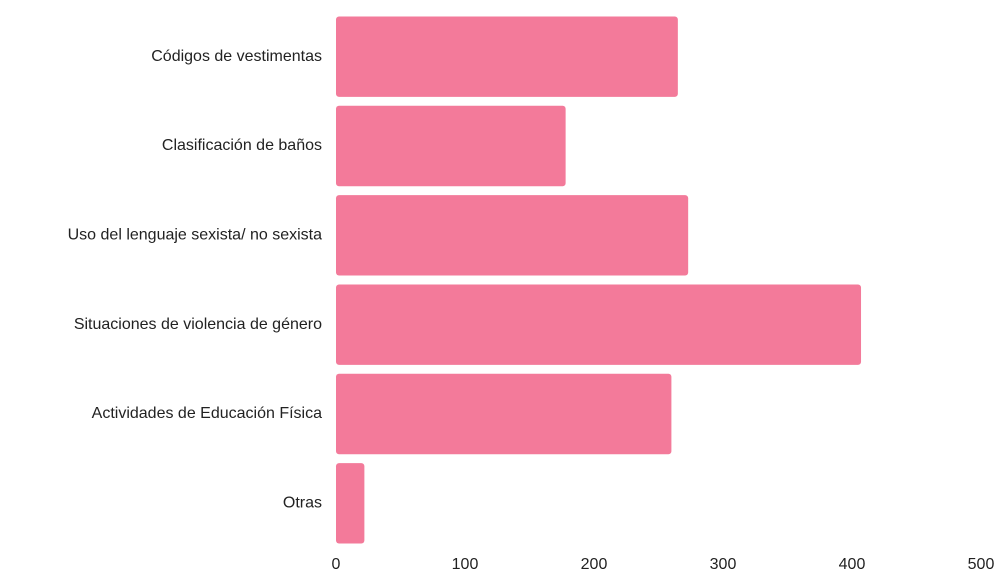  I want to click on x-tick-label: 100, so click(465, 564).